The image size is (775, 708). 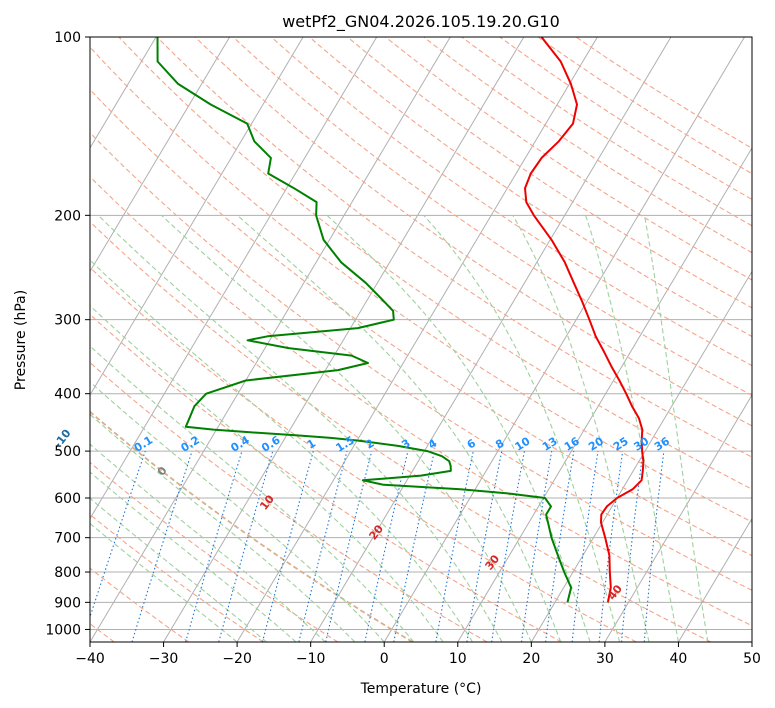 What do you see at coordinates (67, 573) in the screenshot?
I see `y-tick-label: 800` at bounding box center [67, 573].